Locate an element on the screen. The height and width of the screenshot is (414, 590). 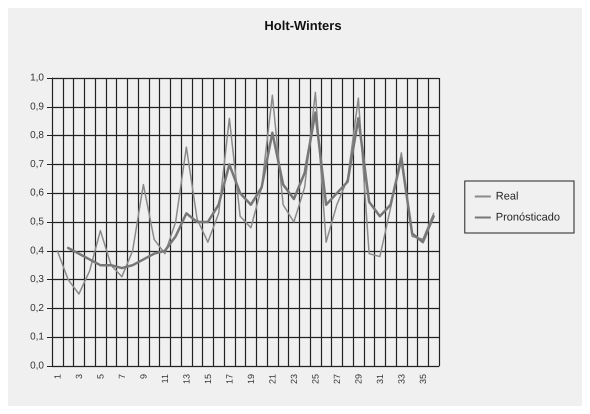
x-tick-label: 29 is located at coordinates (358, 379).